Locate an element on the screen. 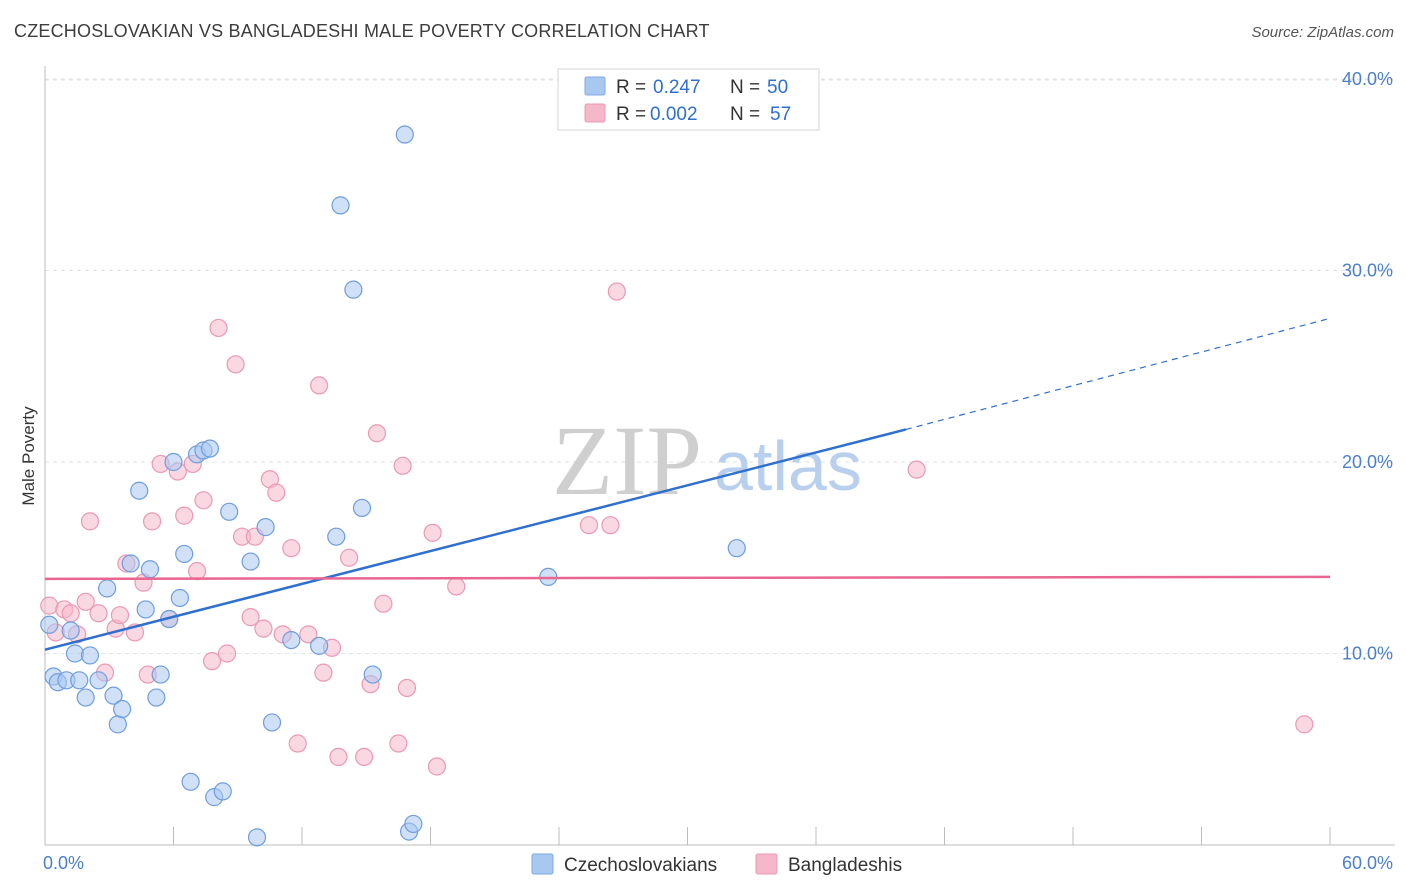 The height and width of the screenshot is (892, 1406). legend-top: R = 0.247 N = 50 R = 0.002 N = 57 is located at coordinates (688, 99).